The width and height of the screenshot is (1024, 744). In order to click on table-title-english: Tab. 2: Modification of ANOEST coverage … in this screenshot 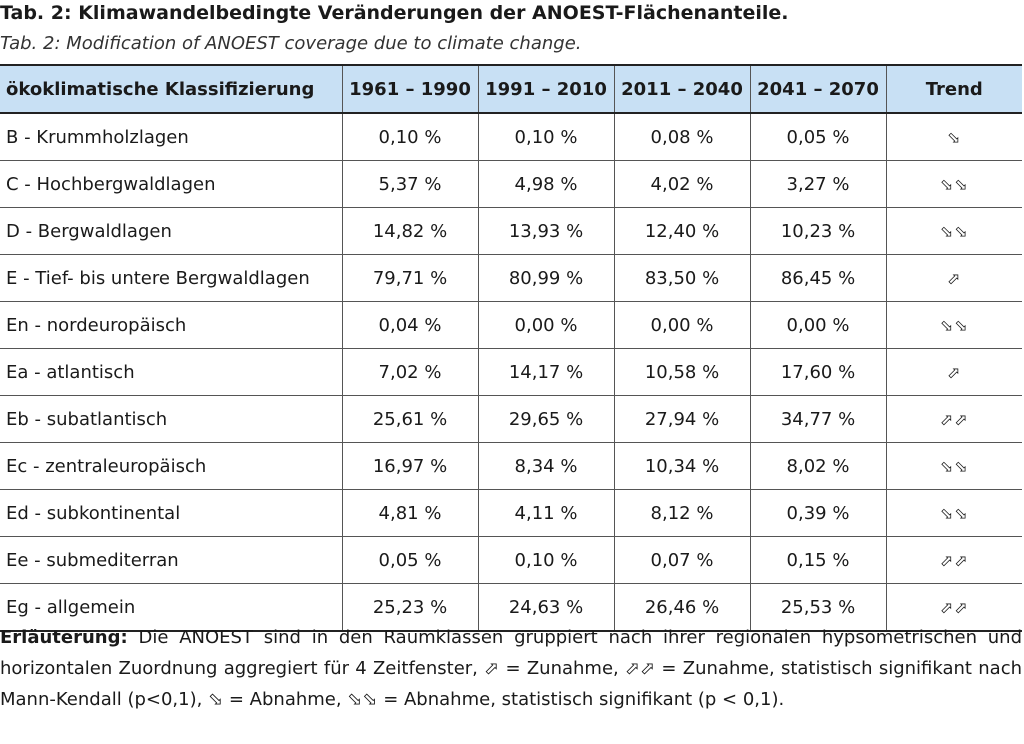, I will do `click(291, 43)`.